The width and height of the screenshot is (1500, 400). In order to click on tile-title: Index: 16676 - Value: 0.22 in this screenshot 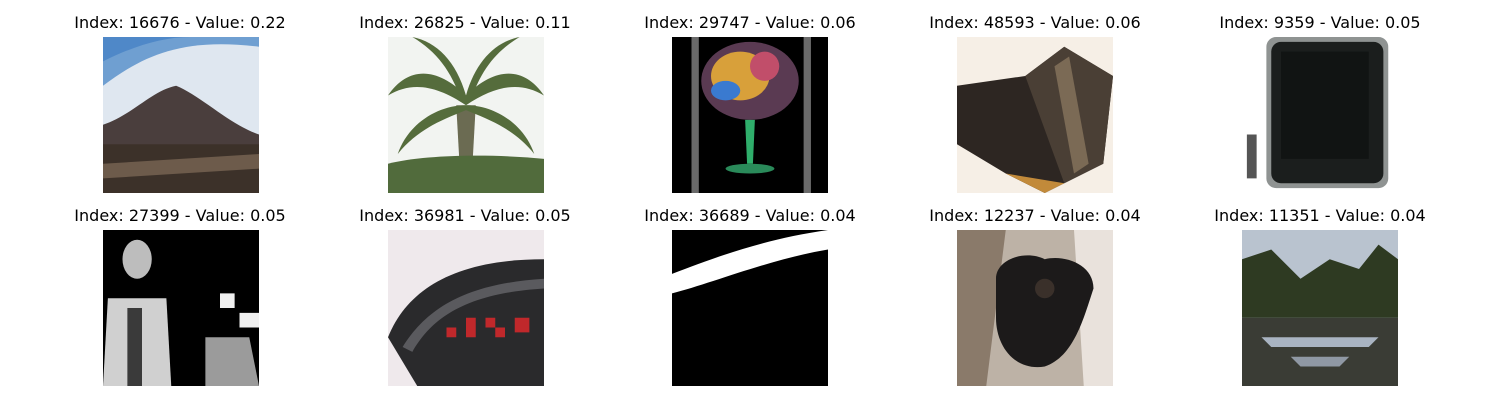, I will do `click(180, 22)`.